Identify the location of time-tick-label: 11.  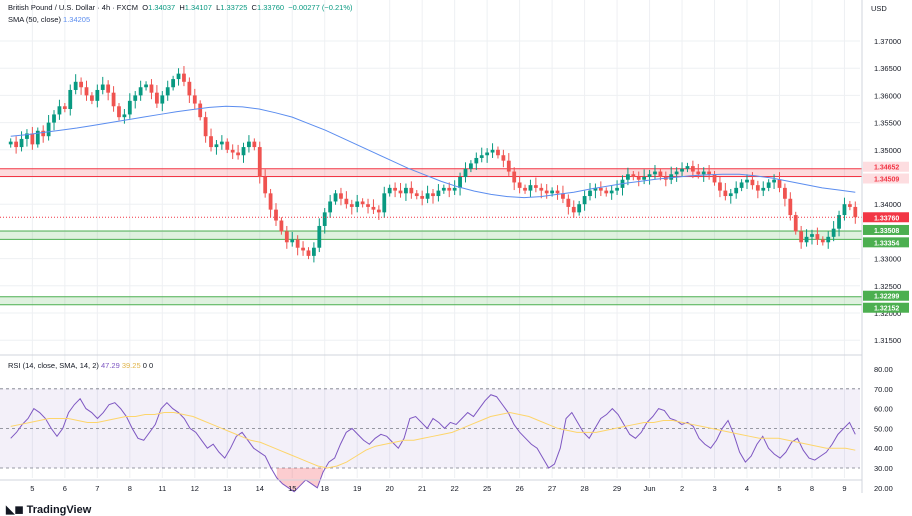
(162, 488).